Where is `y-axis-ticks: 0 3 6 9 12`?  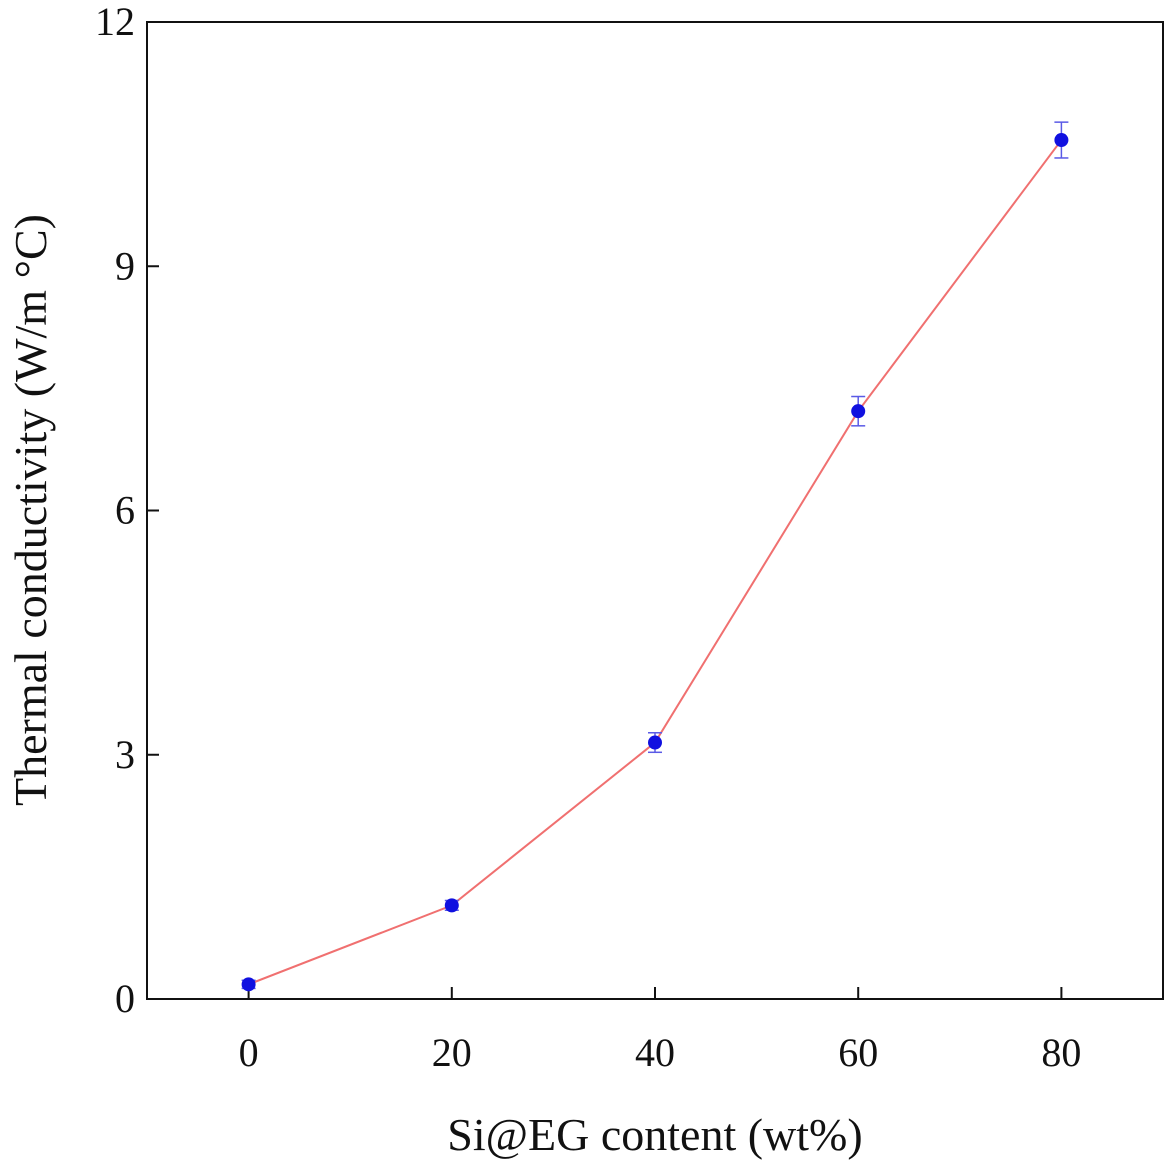 y-axis-ticks: 0 3 6 9 12 is located at coordinates (127, 510).